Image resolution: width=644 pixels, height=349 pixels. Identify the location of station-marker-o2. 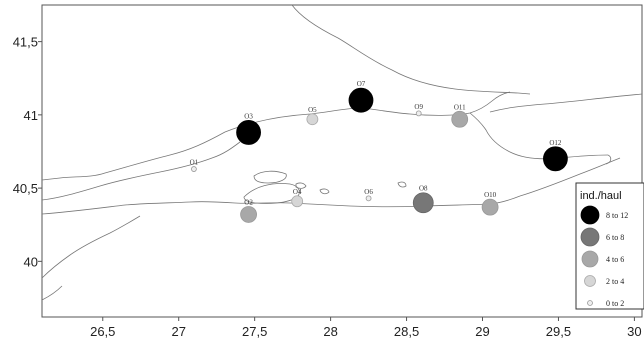
(248, 214).